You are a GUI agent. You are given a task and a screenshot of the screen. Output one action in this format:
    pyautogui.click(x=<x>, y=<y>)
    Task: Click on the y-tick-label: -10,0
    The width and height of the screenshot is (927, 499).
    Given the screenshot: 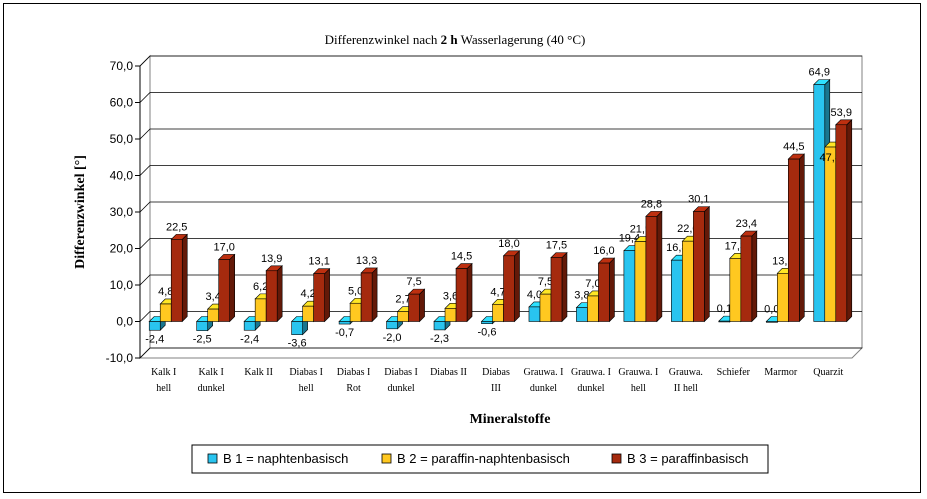 What is the action you would take?
    pyautogui.click(x=120, y=358)
    